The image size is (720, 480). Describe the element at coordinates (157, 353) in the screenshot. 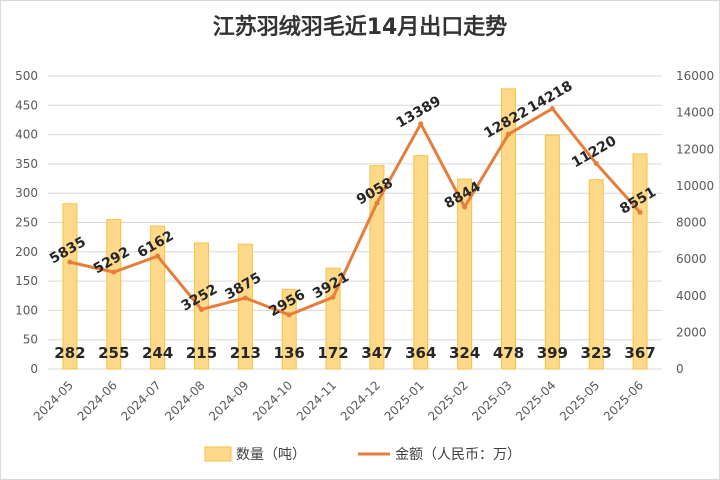

I see `bar-value-label: 244` at that location.